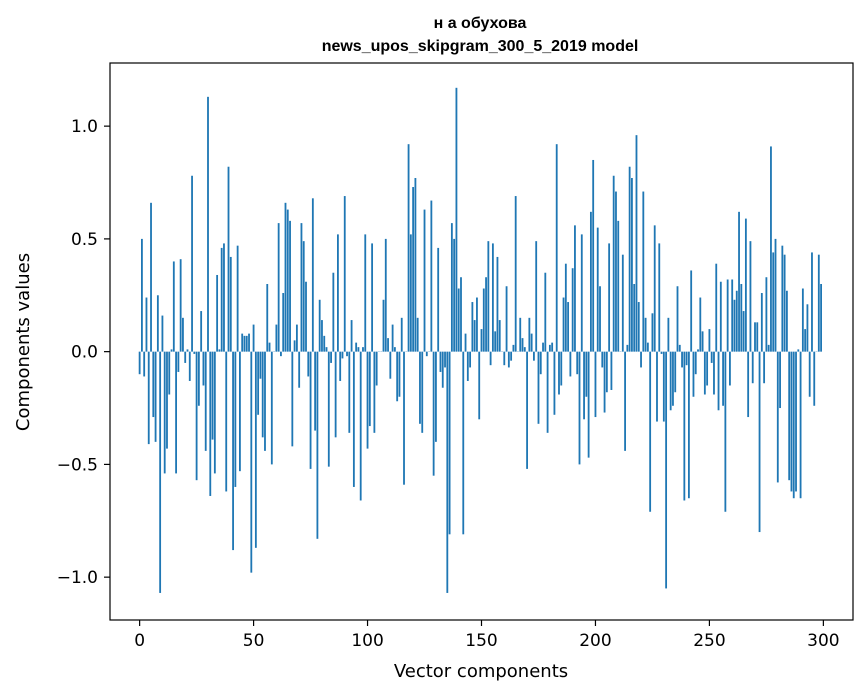 The width and height of the screenshot is (867, 696). I want to click on y-axis-ticks: −1.0 −0.5 0.0 0.5 1.0, so click(83, 352).